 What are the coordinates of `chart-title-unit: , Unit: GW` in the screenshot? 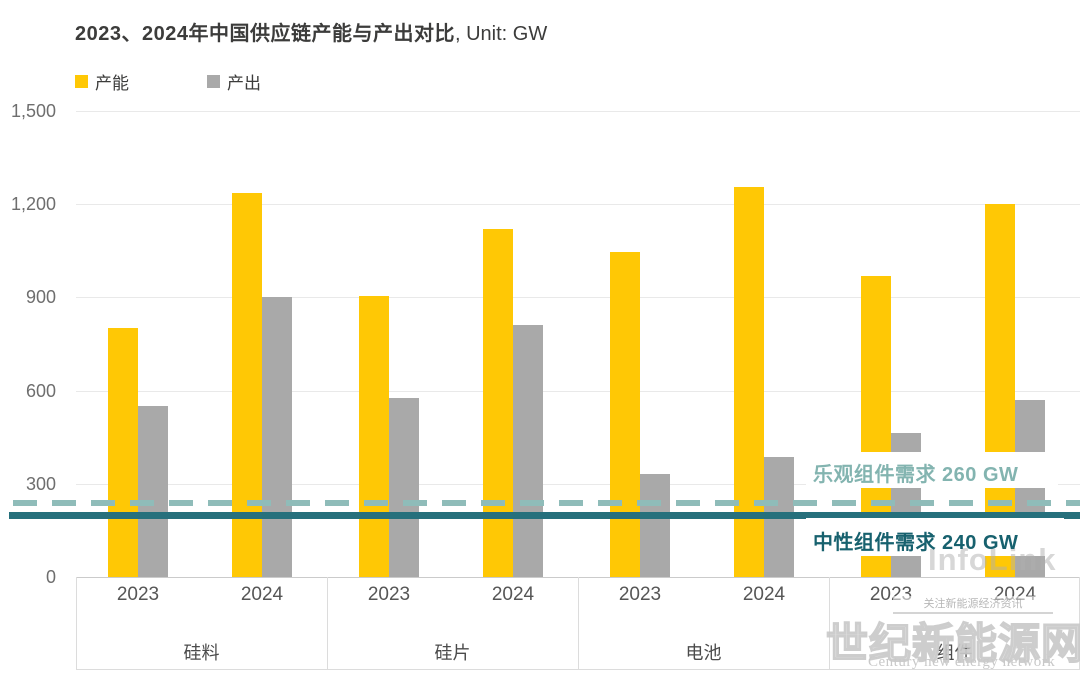 It's located at (501, 34).